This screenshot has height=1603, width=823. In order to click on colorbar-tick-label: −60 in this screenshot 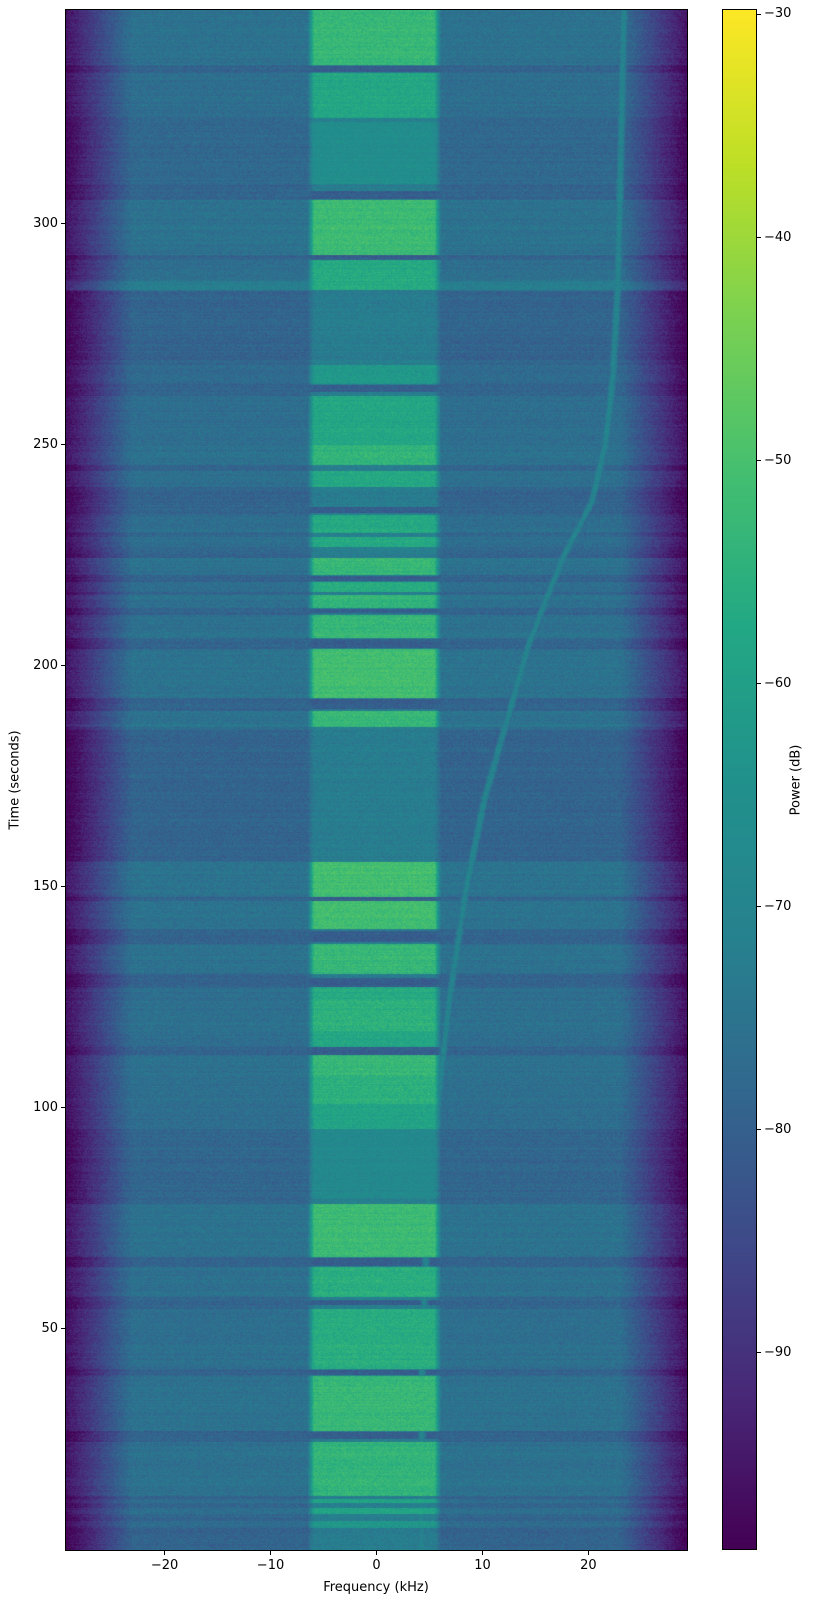, I will do `click(778, 683)`.